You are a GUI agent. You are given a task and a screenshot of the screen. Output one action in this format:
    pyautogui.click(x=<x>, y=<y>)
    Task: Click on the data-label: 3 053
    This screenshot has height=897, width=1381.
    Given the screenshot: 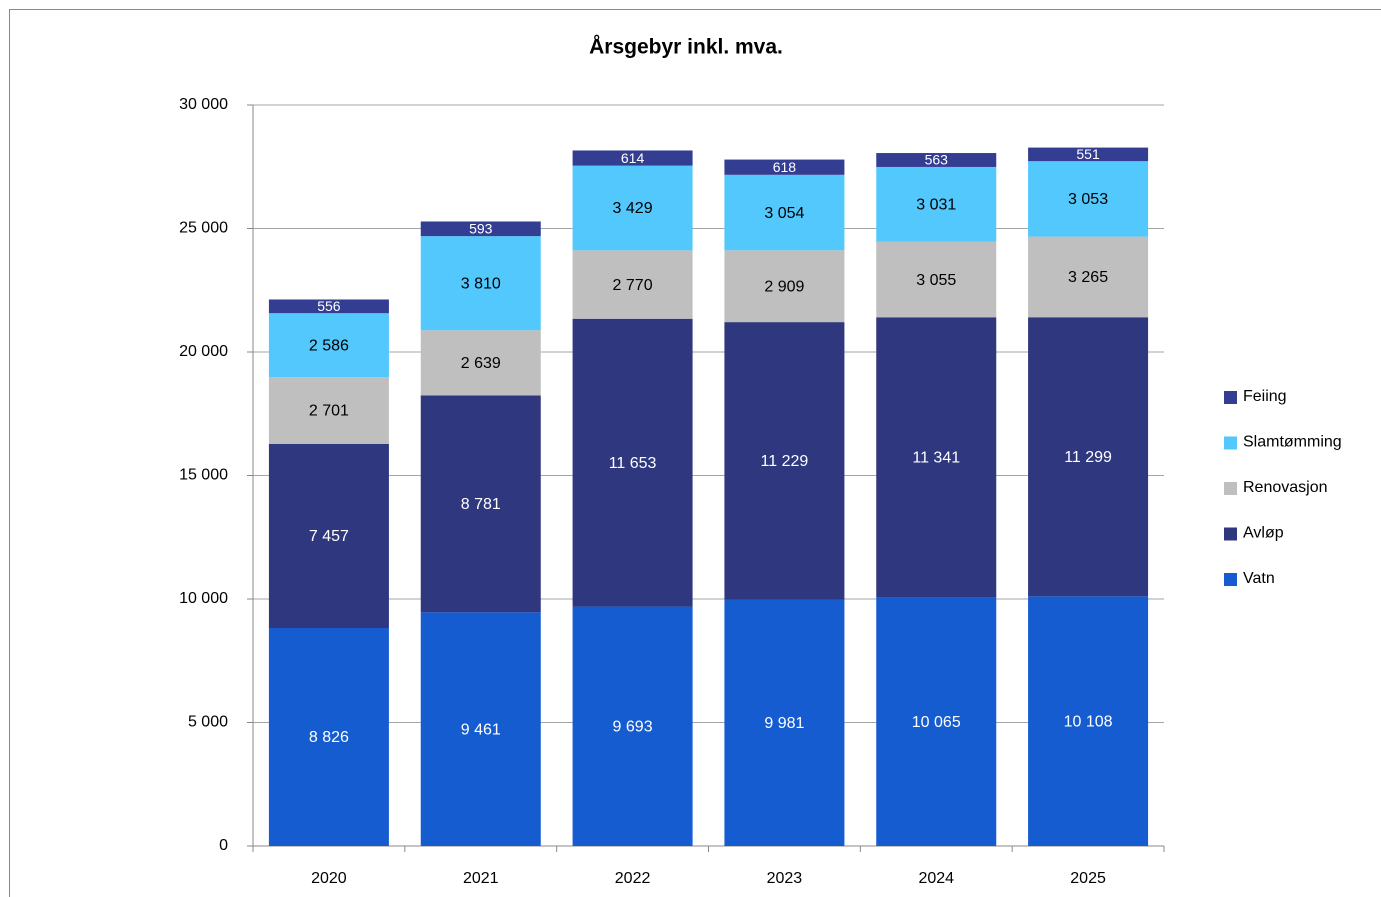 What is the action you would take?
    pyautogui.click(x=1088, y=199)
    